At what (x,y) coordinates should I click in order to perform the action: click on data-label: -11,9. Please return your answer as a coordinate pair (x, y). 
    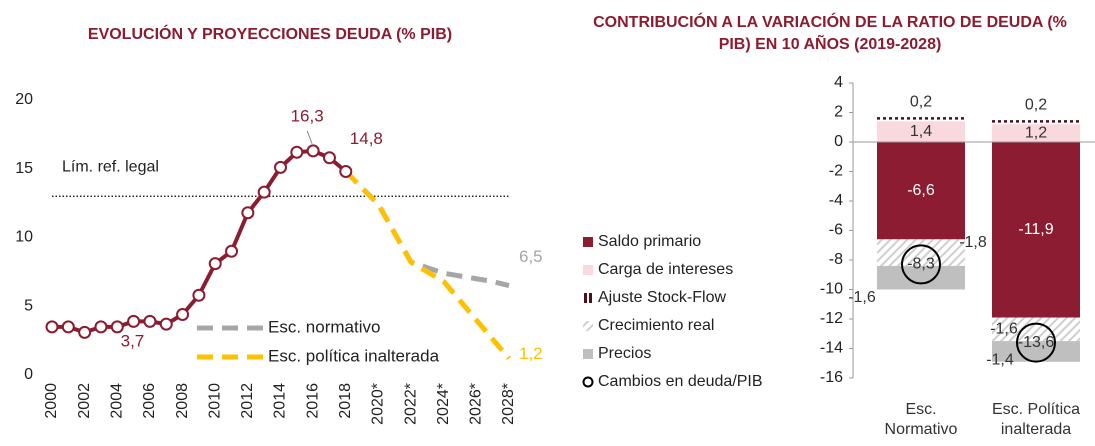
    Looking at the image, I should click on (1035, 229).